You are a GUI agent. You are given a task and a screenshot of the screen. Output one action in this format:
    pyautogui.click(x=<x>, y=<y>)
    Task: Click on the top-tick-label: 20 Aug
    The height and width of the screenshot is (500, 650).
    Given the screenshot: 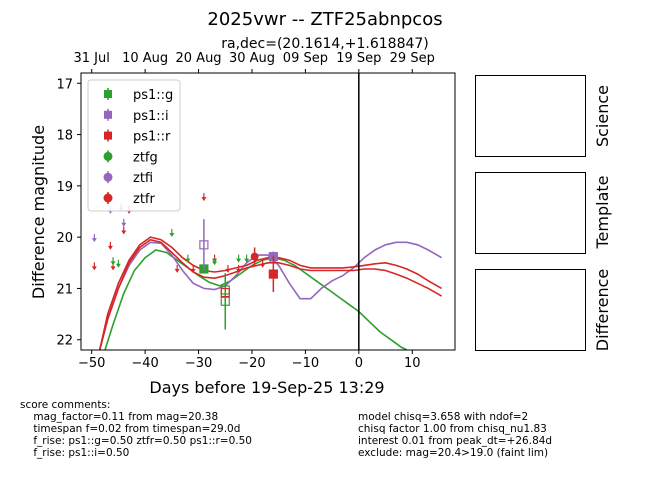 What is the action you would take?
    pyautogui.click(x=199, y=58)
    